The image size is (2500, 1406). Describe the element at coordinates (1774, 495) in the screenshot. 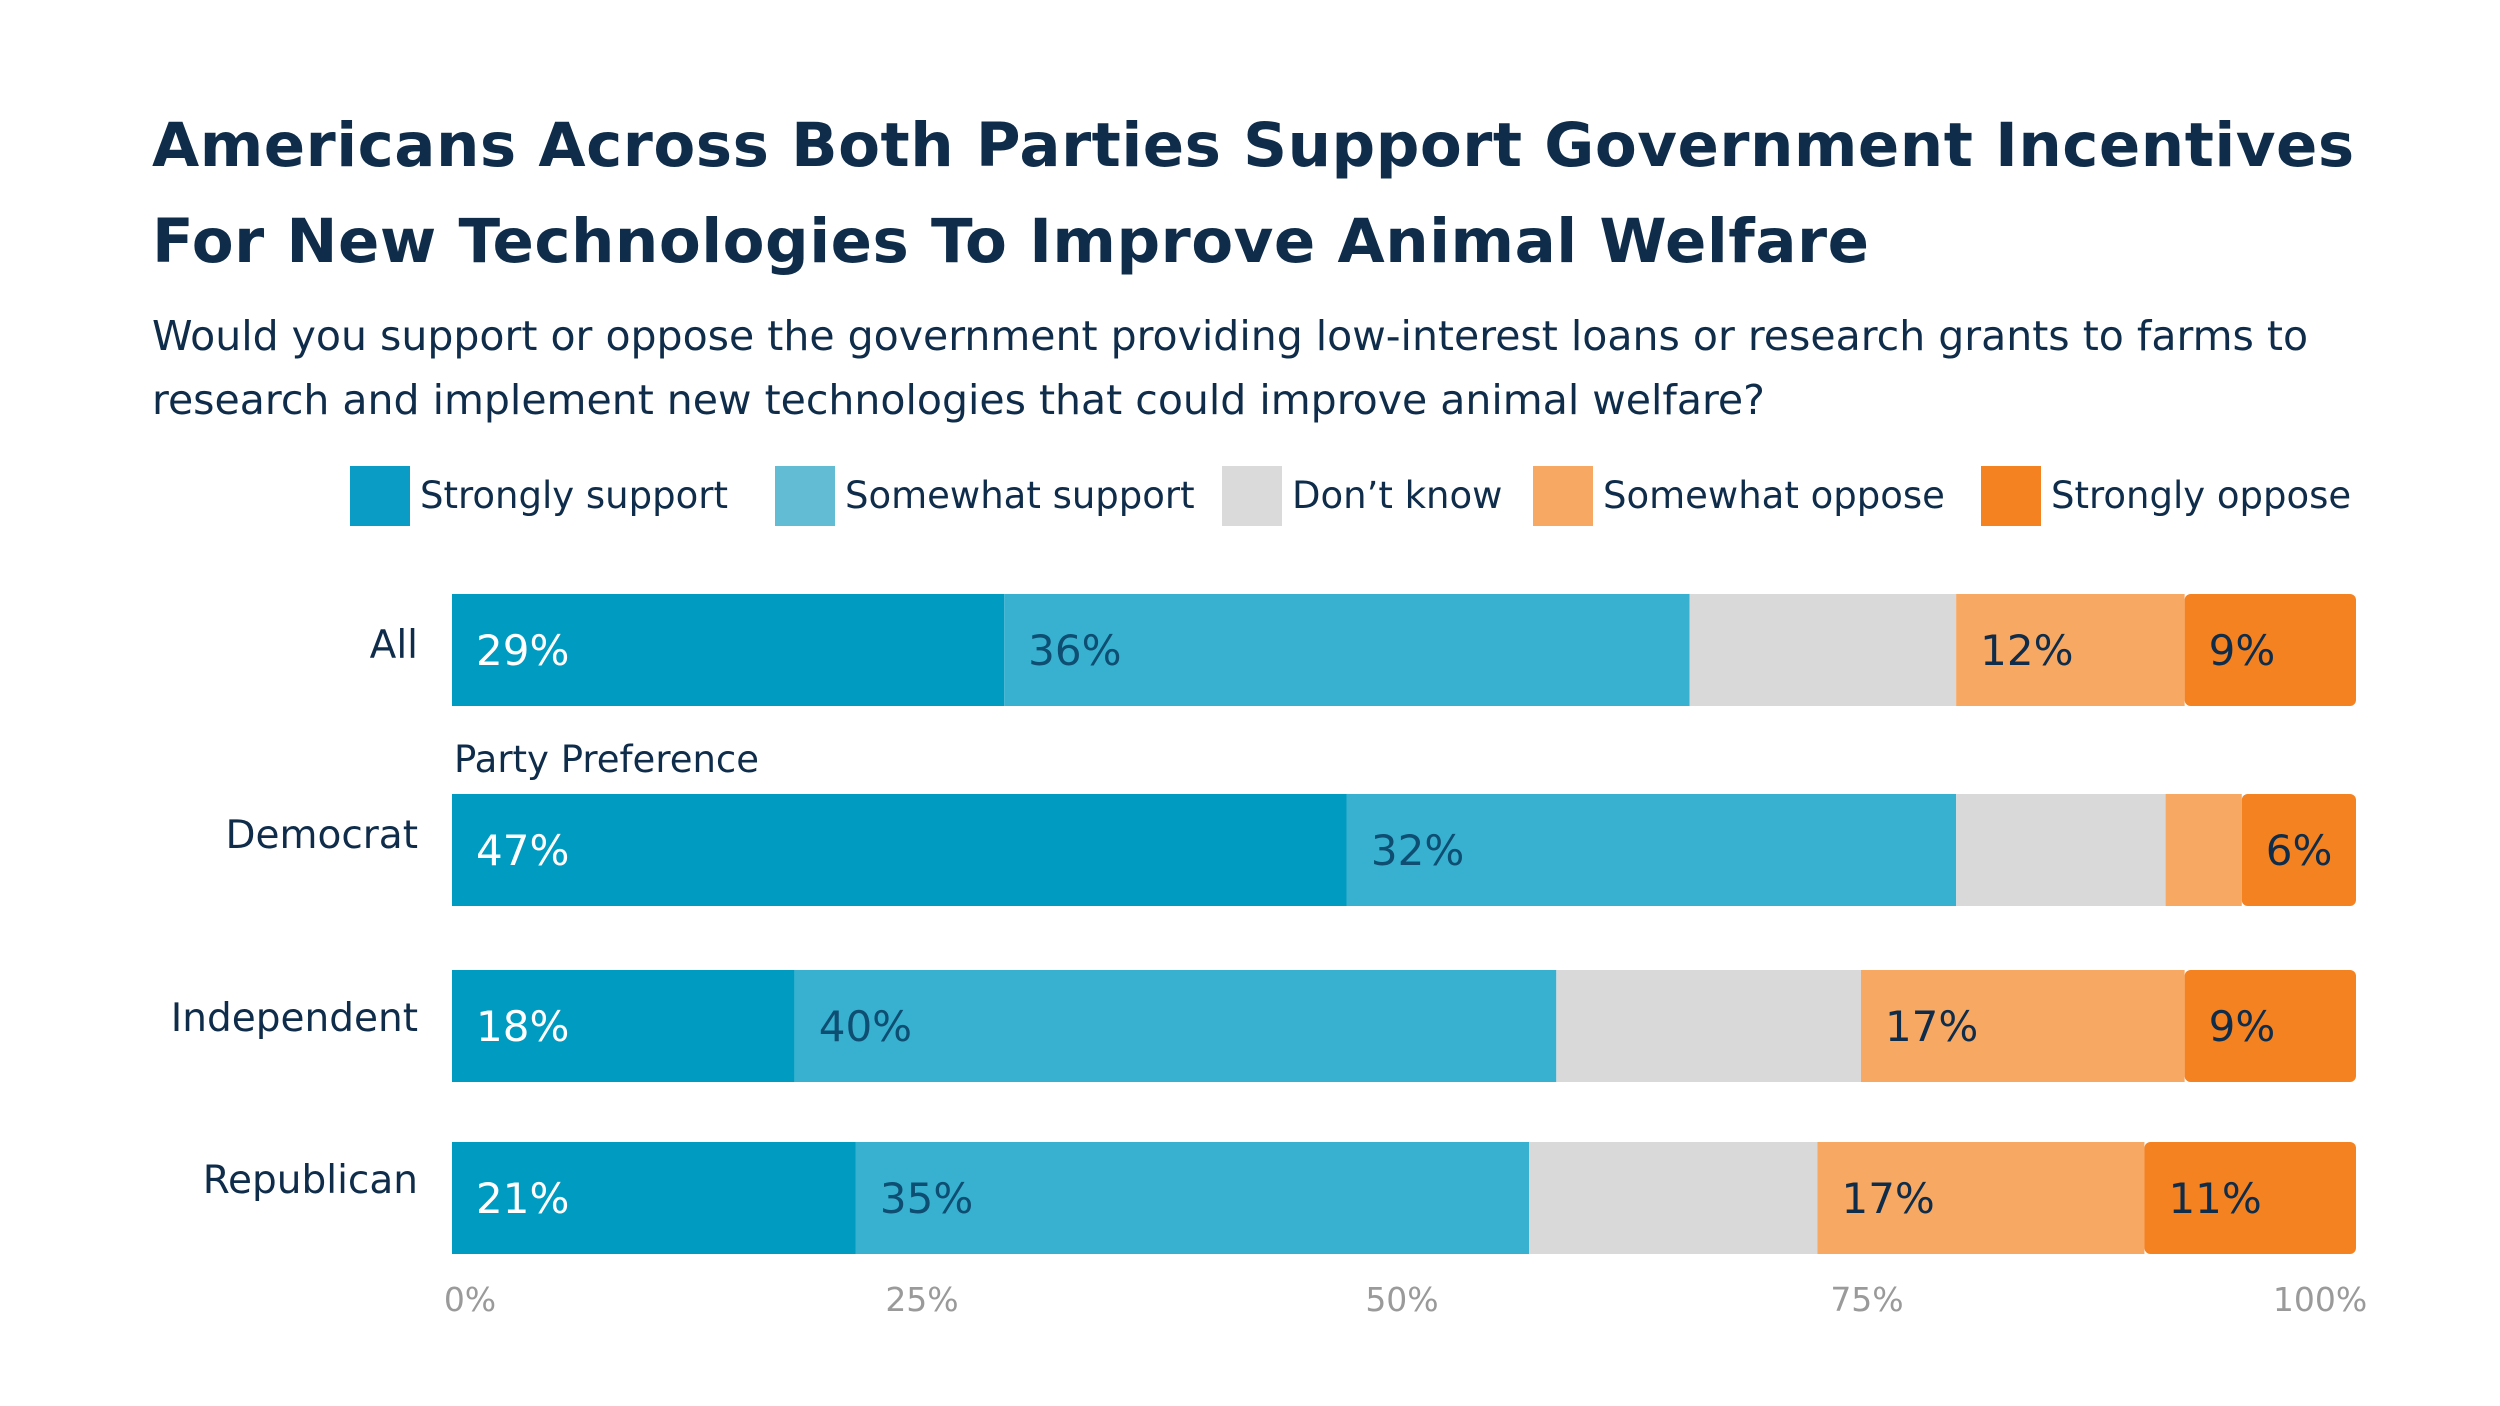

I see `legend-label: Somewhat oppose` at that location.